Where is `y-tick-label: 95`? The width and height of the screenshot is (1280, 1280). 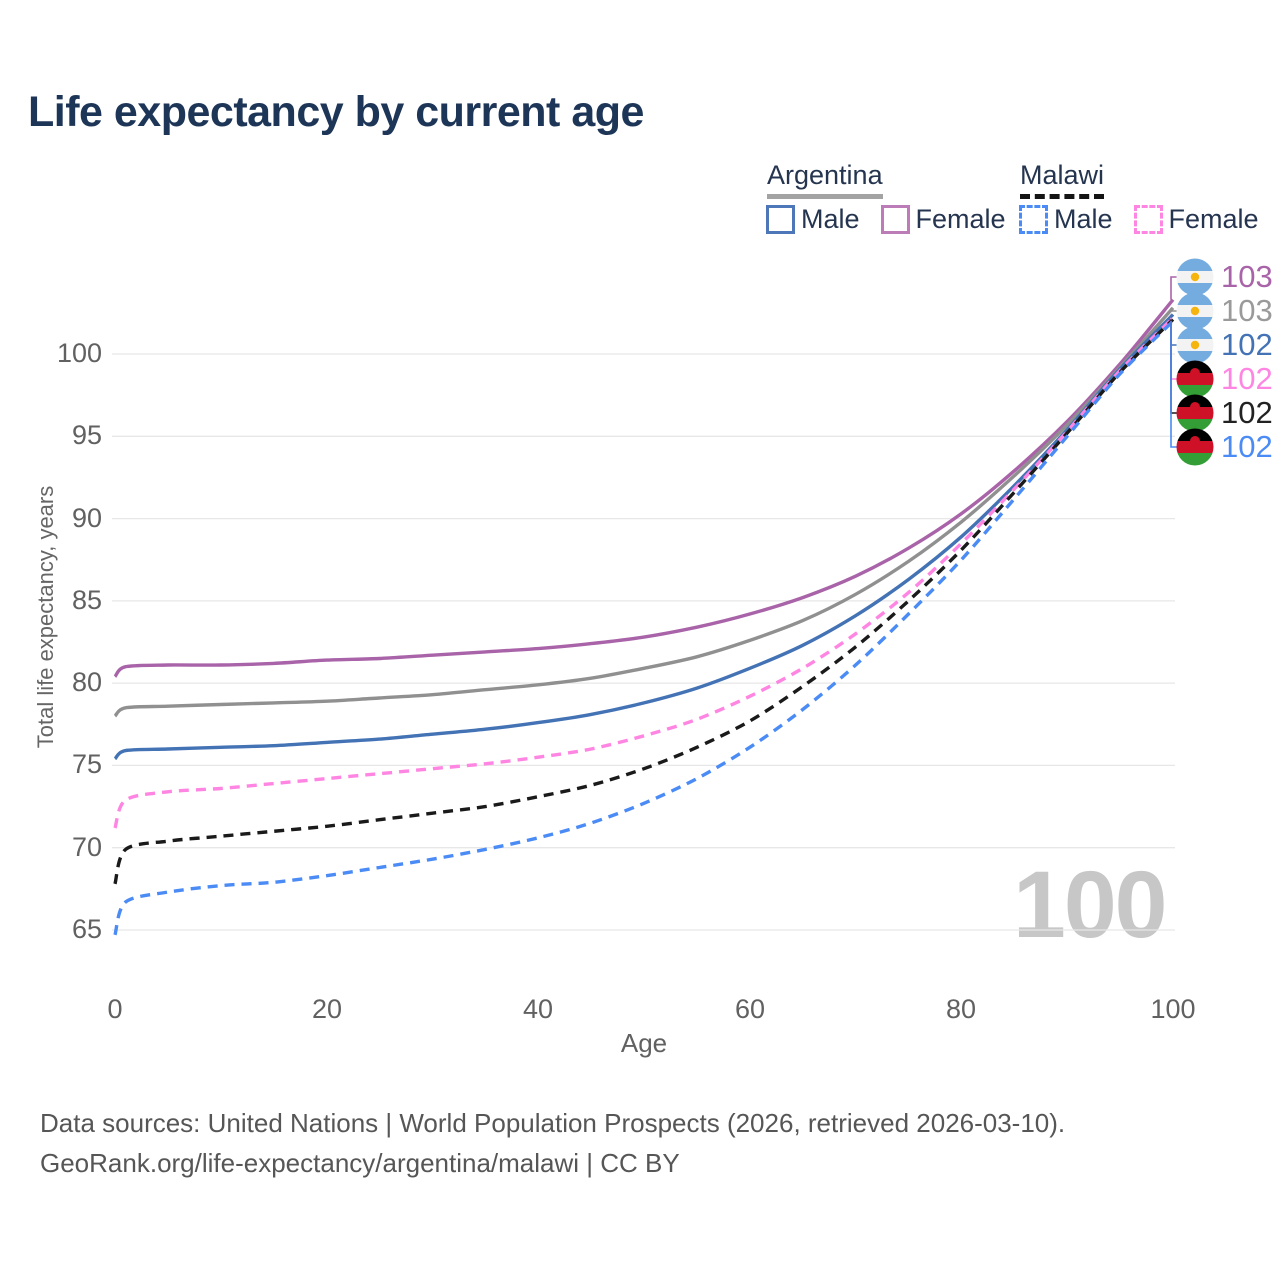
y-tick-label: 95 is located at coordinates (86, 435).